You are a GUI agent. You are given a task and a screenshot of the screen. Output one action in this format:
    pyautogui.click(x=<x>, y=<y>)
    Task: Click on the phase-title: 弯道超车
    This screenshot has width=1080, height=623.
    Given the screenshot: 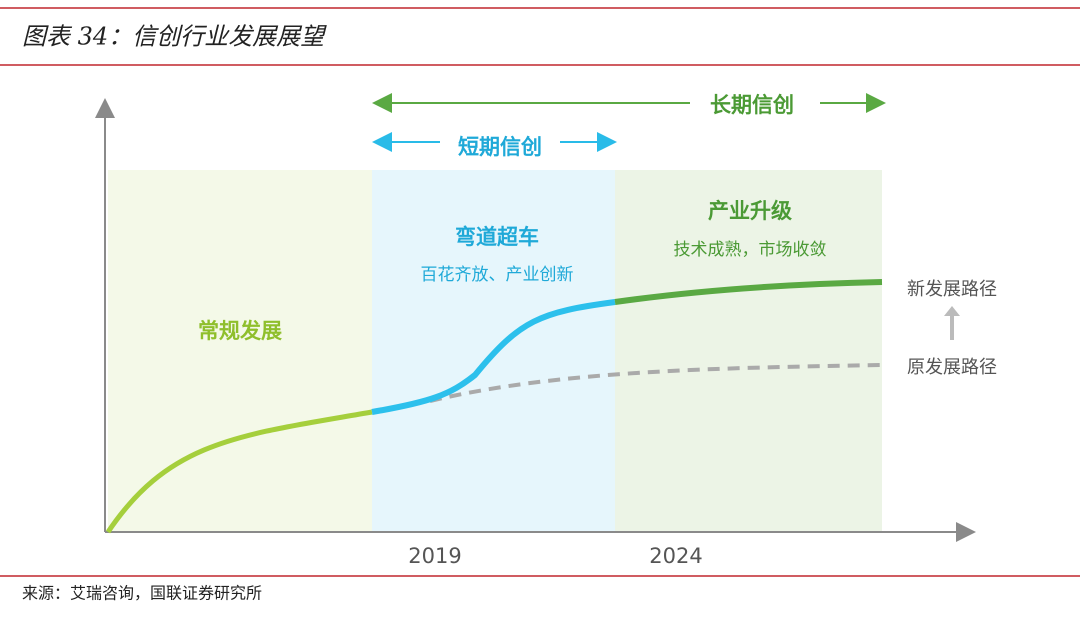 What is the action you would take?
    pyautogui.click(x=497, y=237)
    